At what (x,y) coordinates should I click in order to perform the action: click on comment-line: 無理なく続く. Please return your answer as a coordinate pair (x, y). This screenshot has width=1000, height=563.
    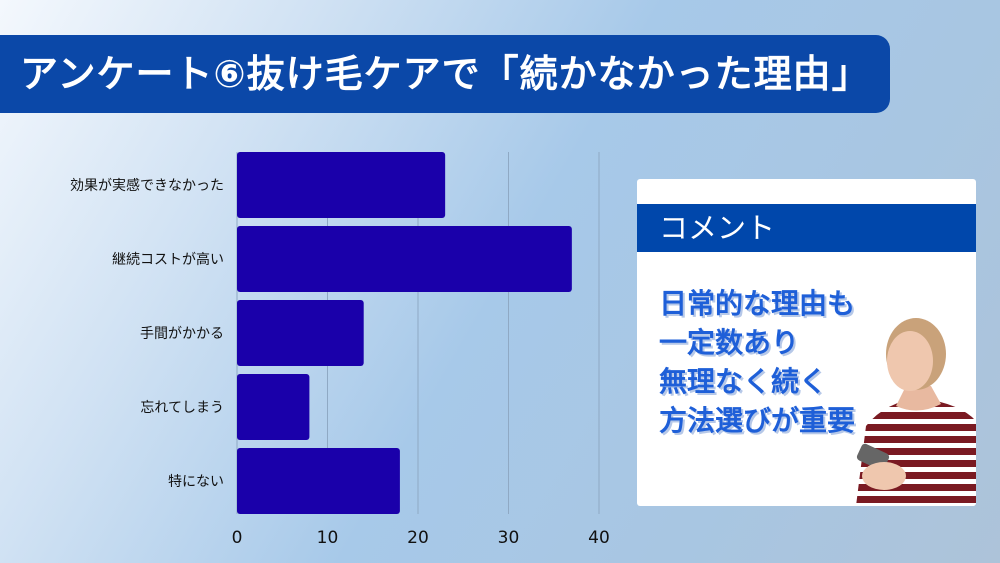
    Looking at the image, I should click on (743, 381).